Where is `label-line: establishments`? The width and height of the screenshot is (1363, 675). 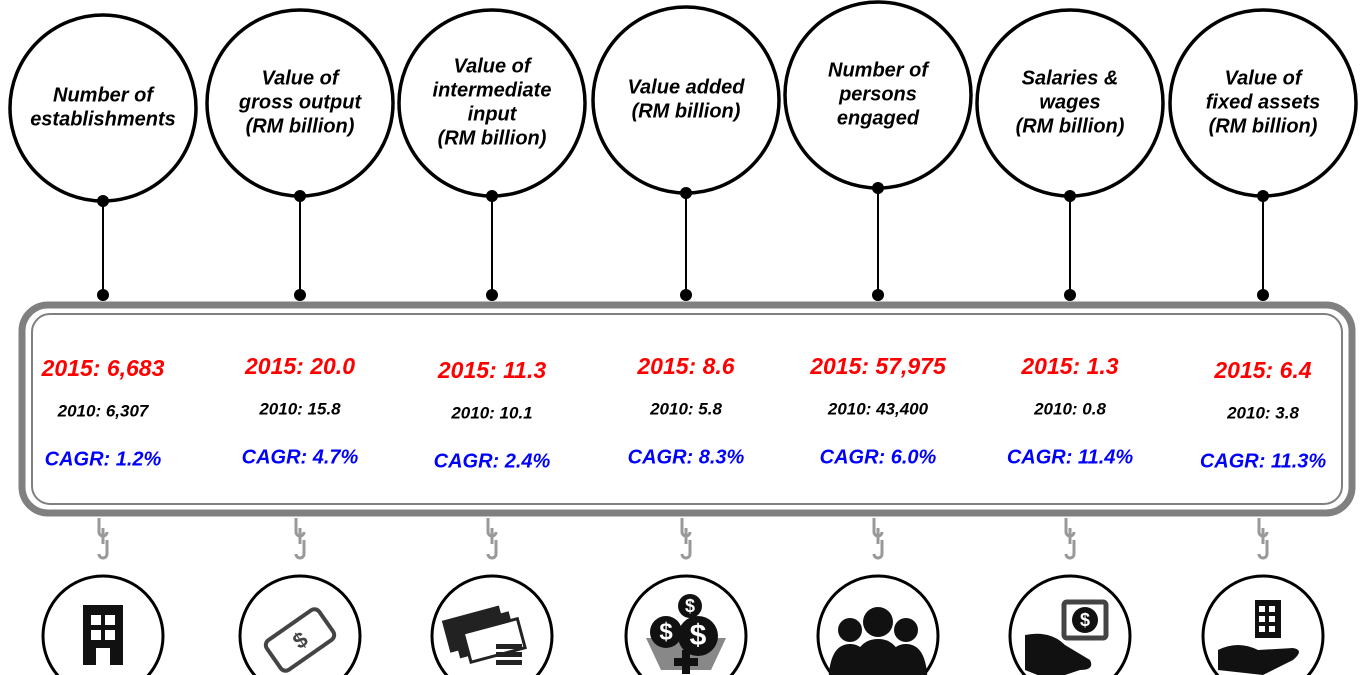
label-line: establishments is located at coordinates (103, 119).